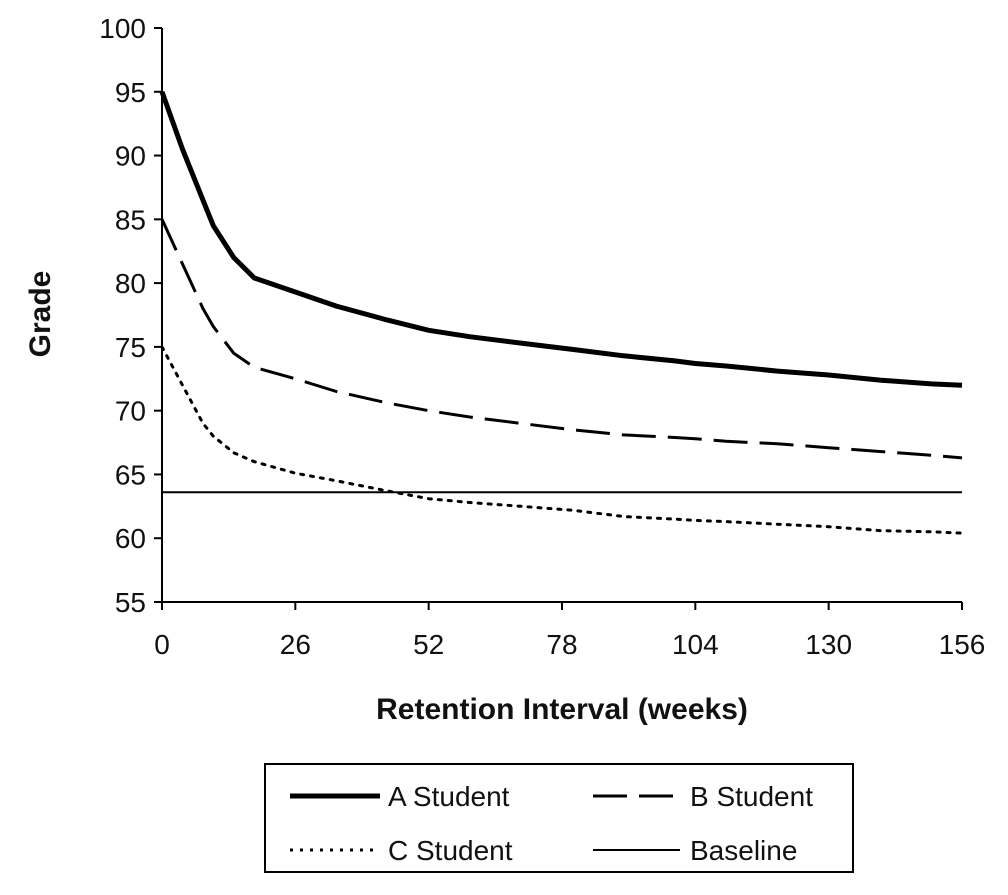 The image size is (1008, 895). Describe the element at coordinates (130, 474) in the screenshot. I see `y-tick-label: 65` at that location.